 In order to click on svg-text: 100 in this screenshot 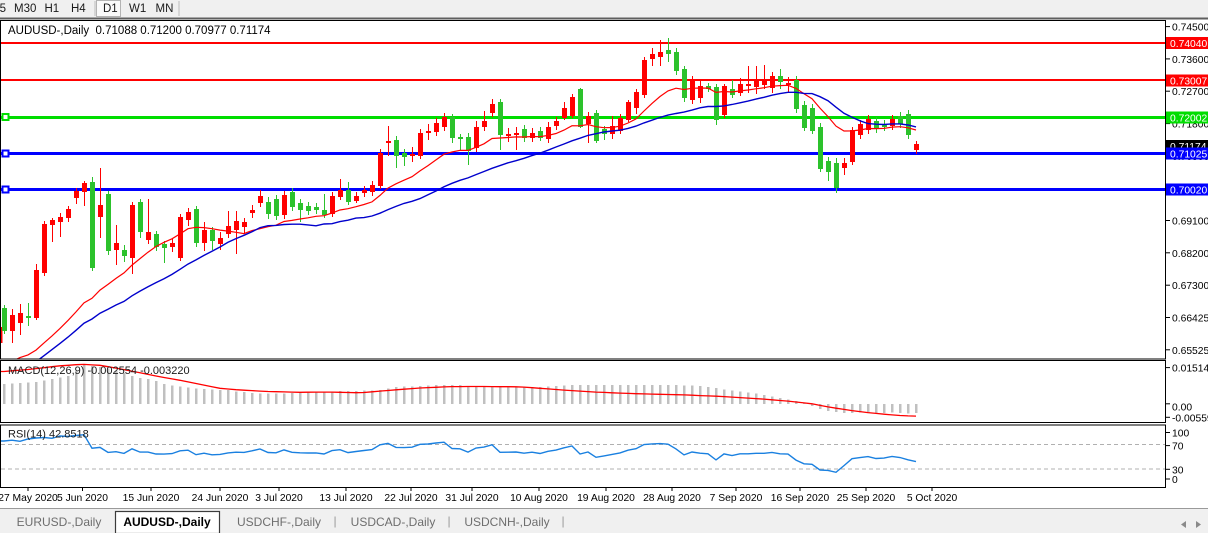, I will do `click(1180, 434)`.